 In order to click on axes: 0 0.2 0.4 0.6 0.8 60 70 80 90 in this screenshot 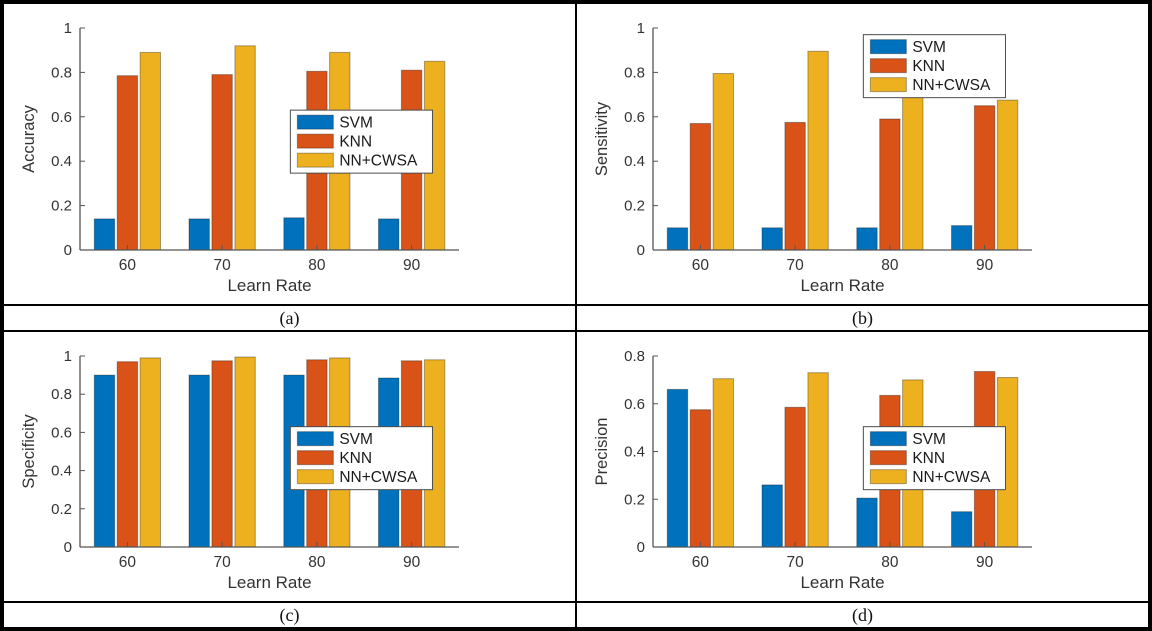, I will do `click(828, 459)`.